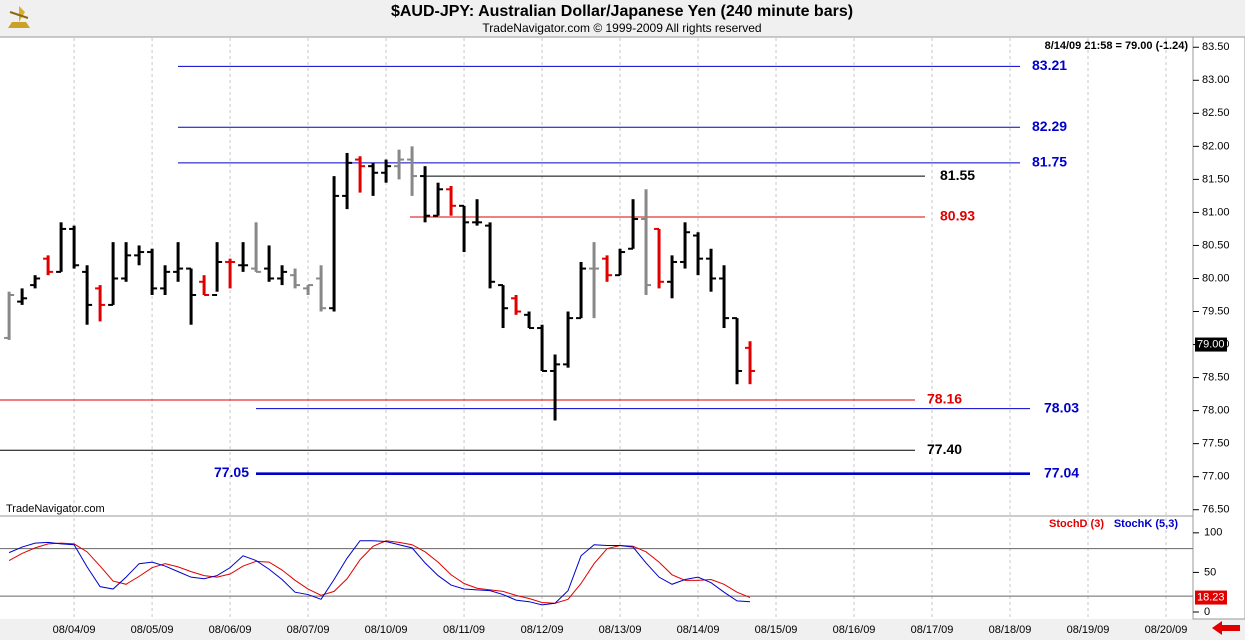 This screenshot has width=1245, height=640. Describe the element at coordinates (1216, 278) in the screenshot. I see `y-tick-label: 80.00` at that location.